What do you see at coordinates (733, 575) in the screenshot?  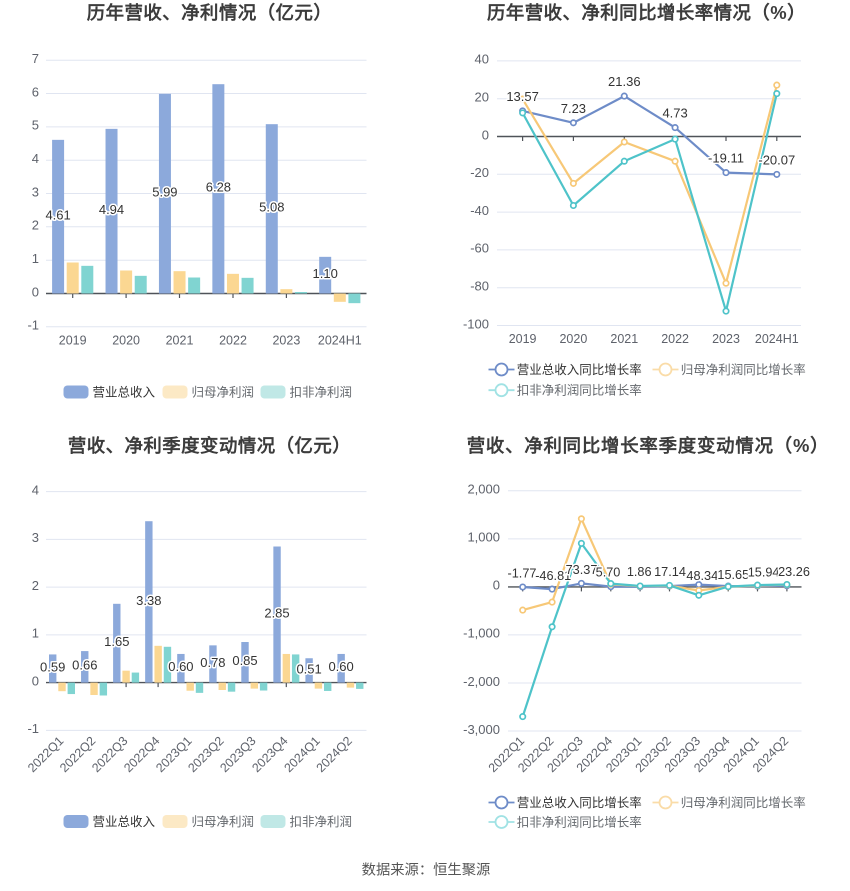 I see `svg-text: 15.65` at bounding box center [733, 575].